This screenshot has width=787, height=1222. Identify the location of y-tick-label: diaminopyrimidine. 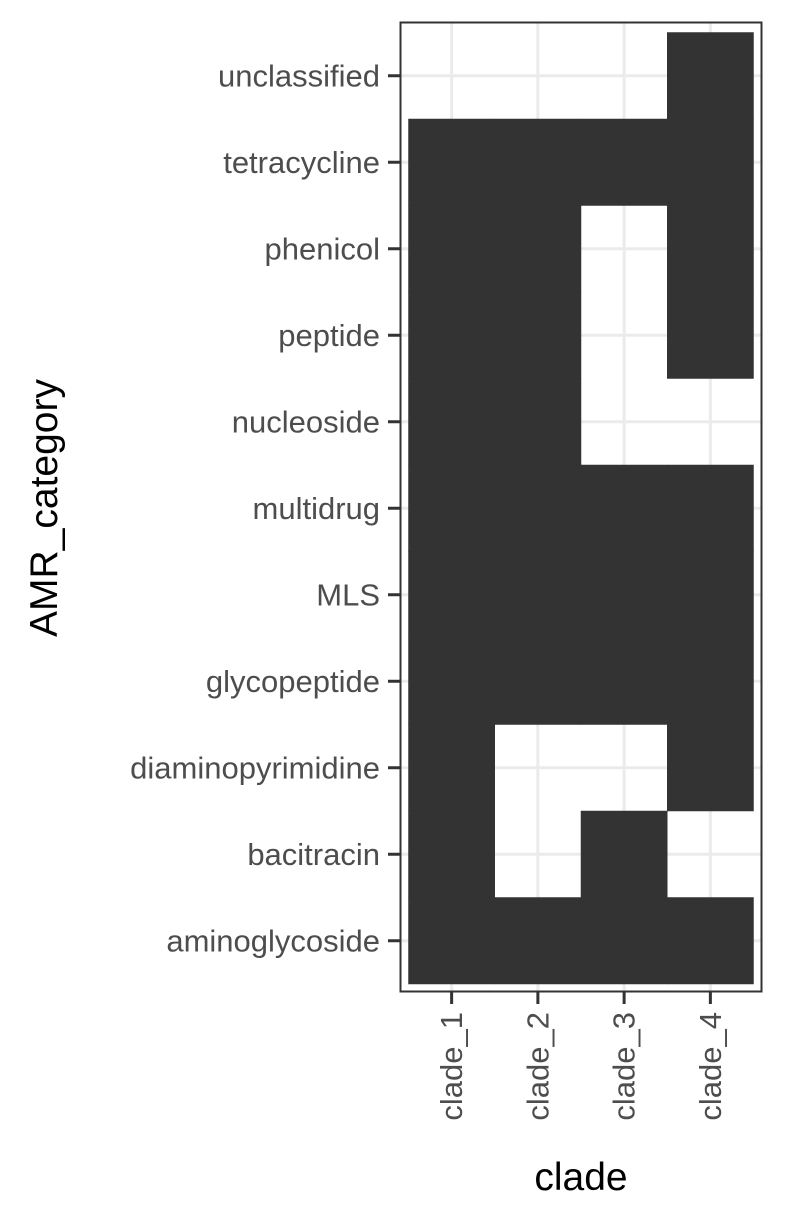
(255, 767).